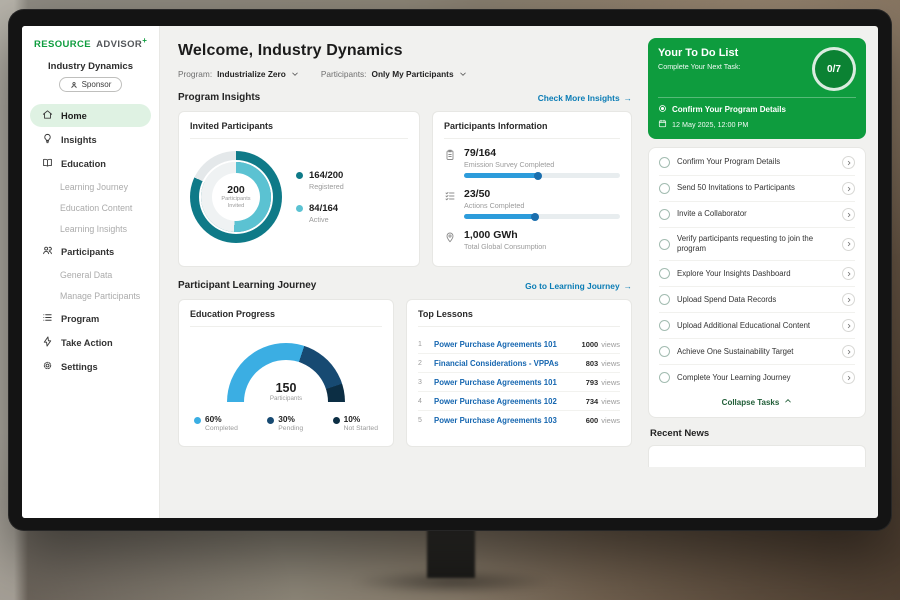 Image resolution: width=900 pixels, height=600 pixels. What do you see at coordinates (405, 373) in the screenshot?
I see `learning-journey-cards: Education Progress 150 Participants 60` at bounding box center [405, 373].